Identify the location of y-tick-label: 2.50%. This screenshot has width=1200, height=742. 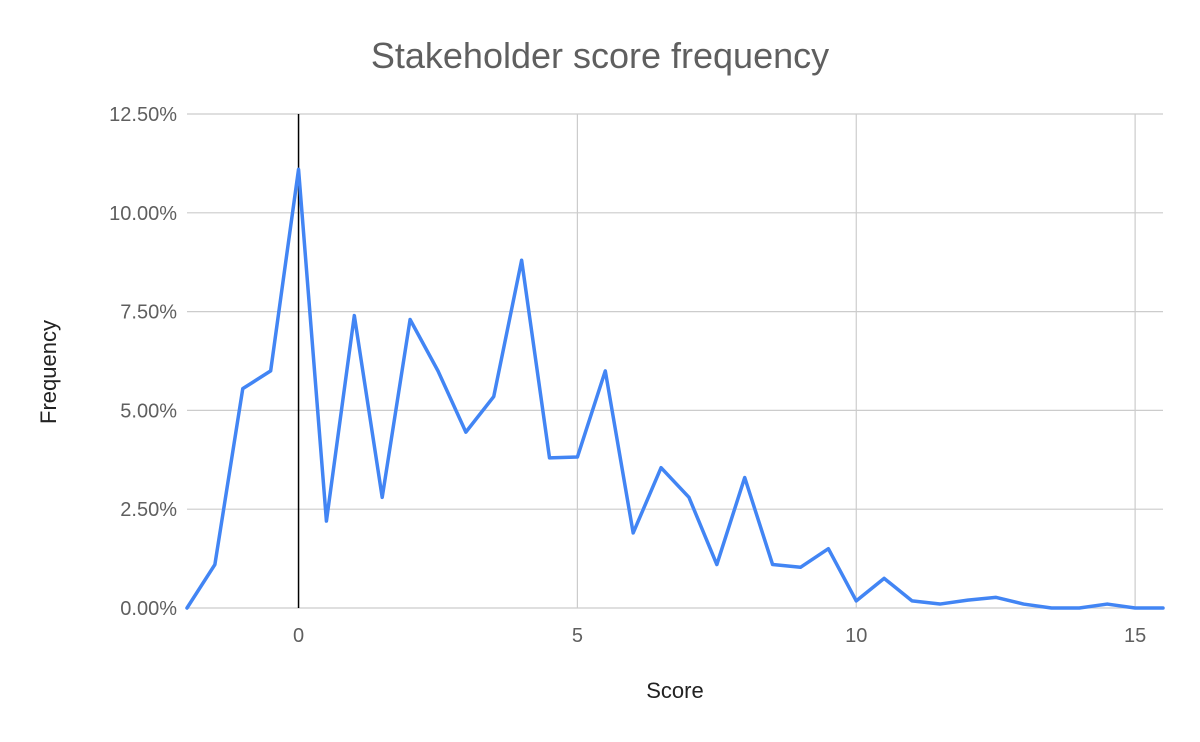
(148, 510).